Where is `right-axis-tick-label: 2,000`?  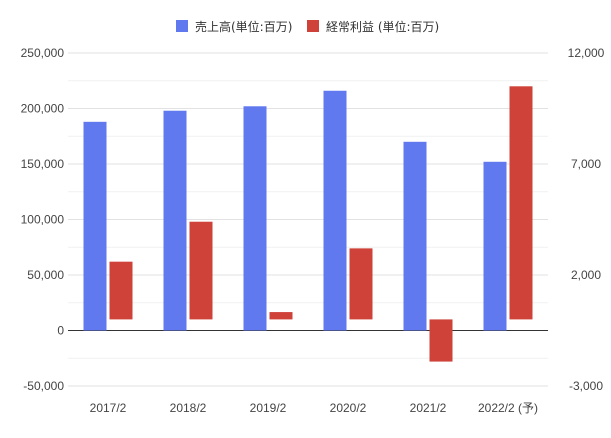 right-axis-tick-label: 2,000 is located at coordinates (586, 275).